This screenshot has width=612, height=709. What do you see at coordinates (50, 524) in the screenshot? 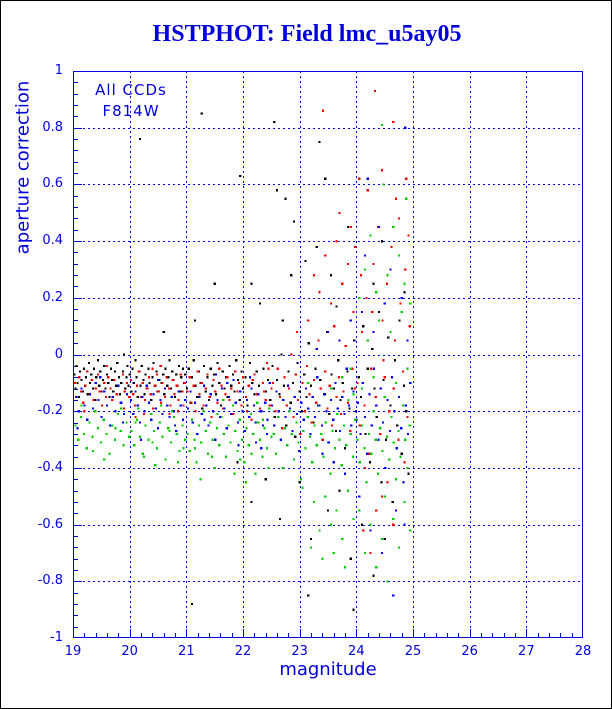
I see `y-tick-label: -0.6` at bounding box center [50, 524].